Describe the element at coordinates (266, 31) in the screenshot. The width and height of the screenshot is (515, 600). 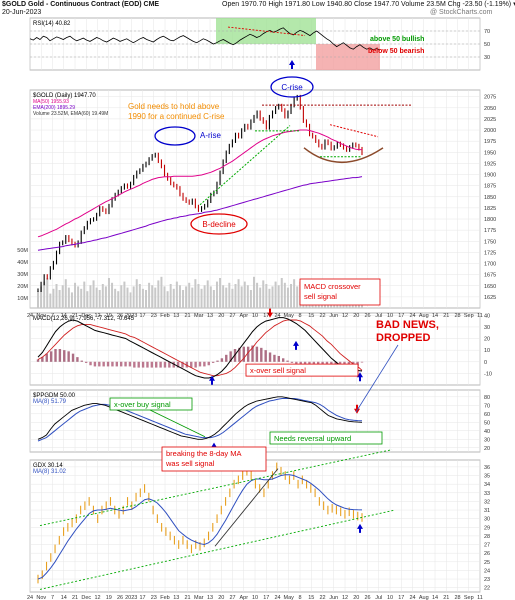
I see `rsi-divergence-line` at that location.